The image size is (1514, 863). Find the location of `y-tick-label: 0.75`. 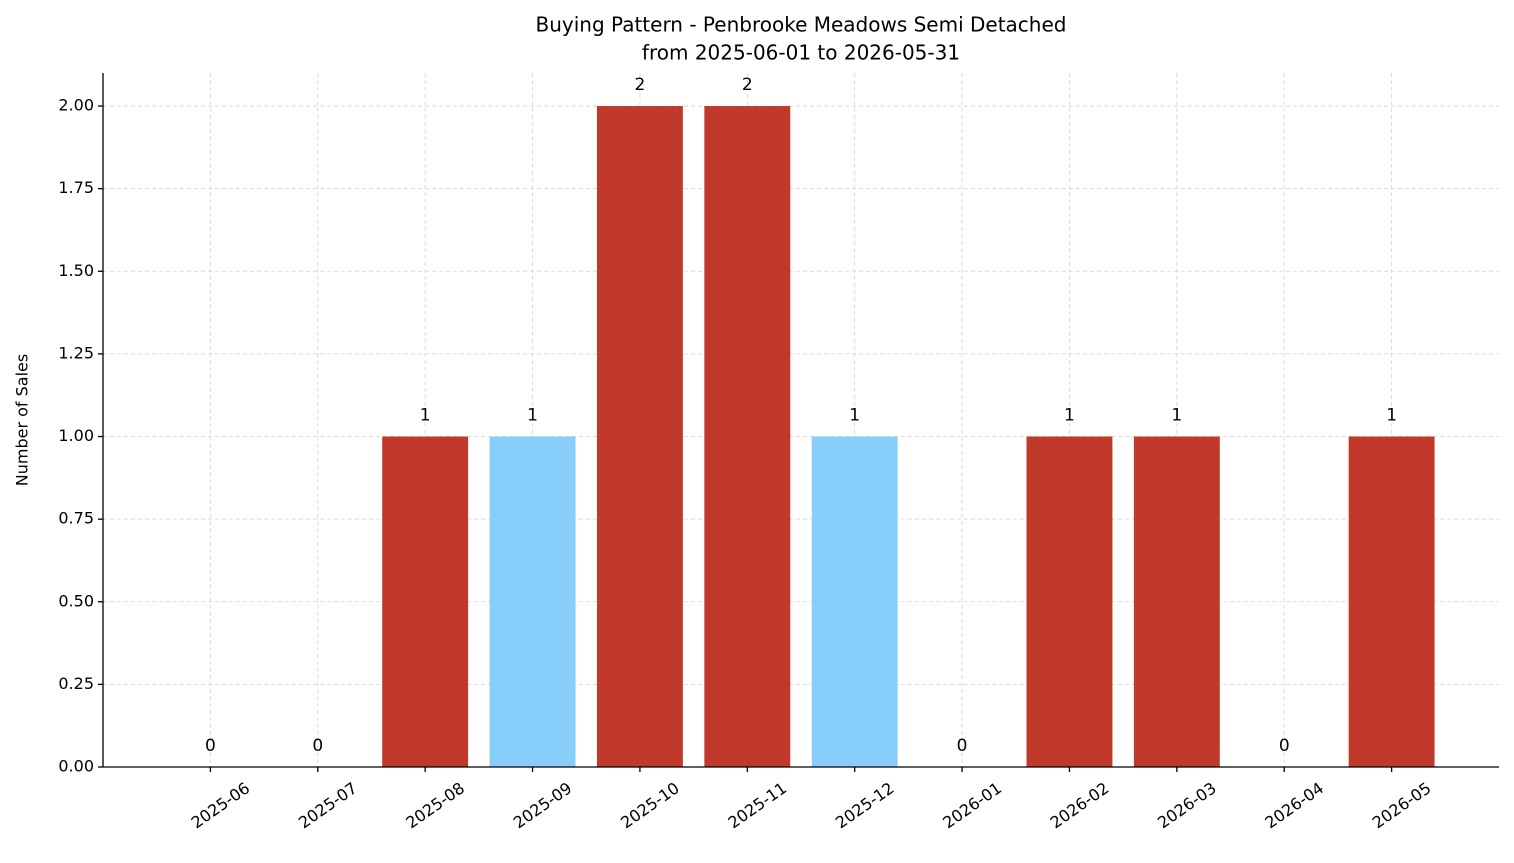

y-tick-label: 0.75 is located at coordinates (76, 518).